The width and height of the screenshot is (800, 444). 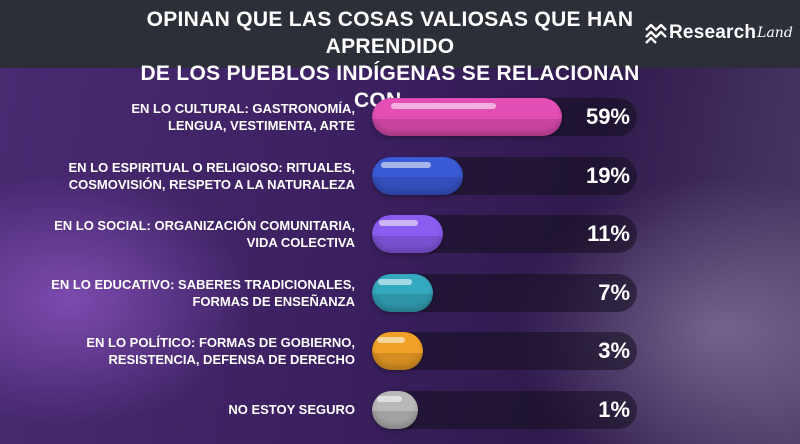 I want to click on logo-word: Research, so click(x=713, y=32).